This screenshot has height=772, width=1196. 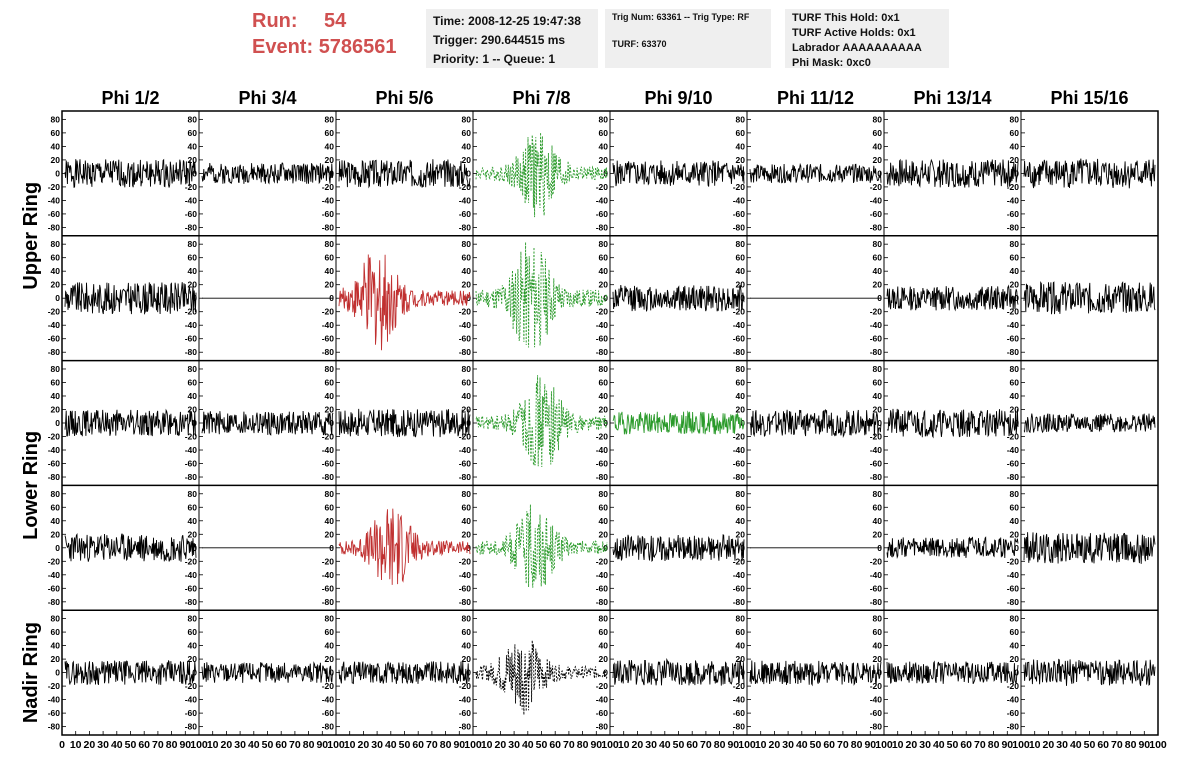 I want to click on column-title: Phi 7/8, so click(x=541, y=98).